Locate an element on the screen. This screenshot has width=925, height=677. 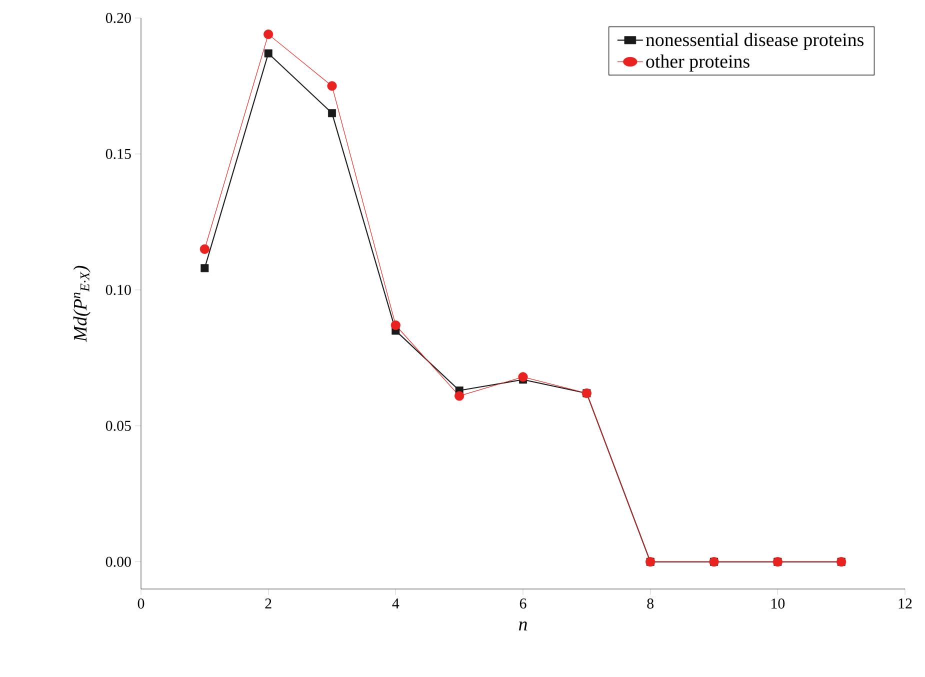
x-tick-label: 0 is located at coordinates (141, 603).